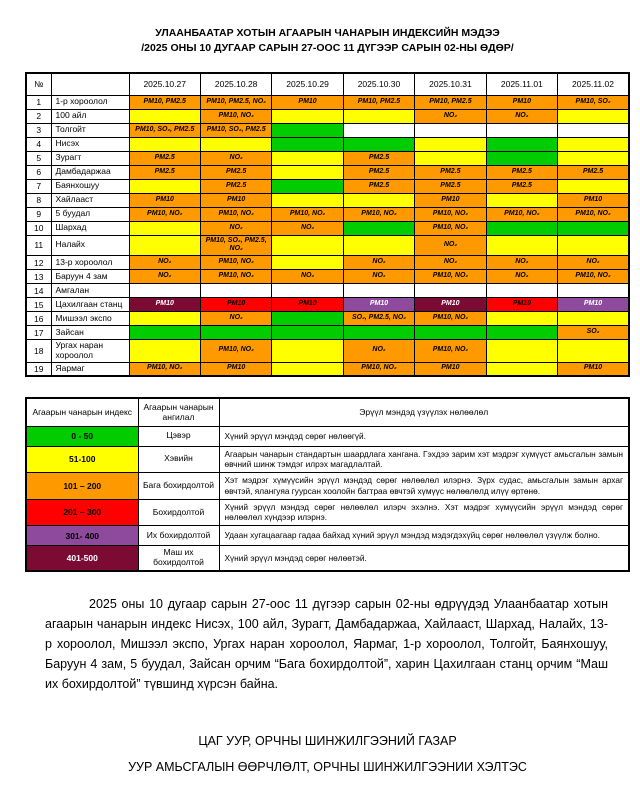  I want to click on aqi-cell: PM10, SO₂, PM2.5, NO₂, so click(236, 245).